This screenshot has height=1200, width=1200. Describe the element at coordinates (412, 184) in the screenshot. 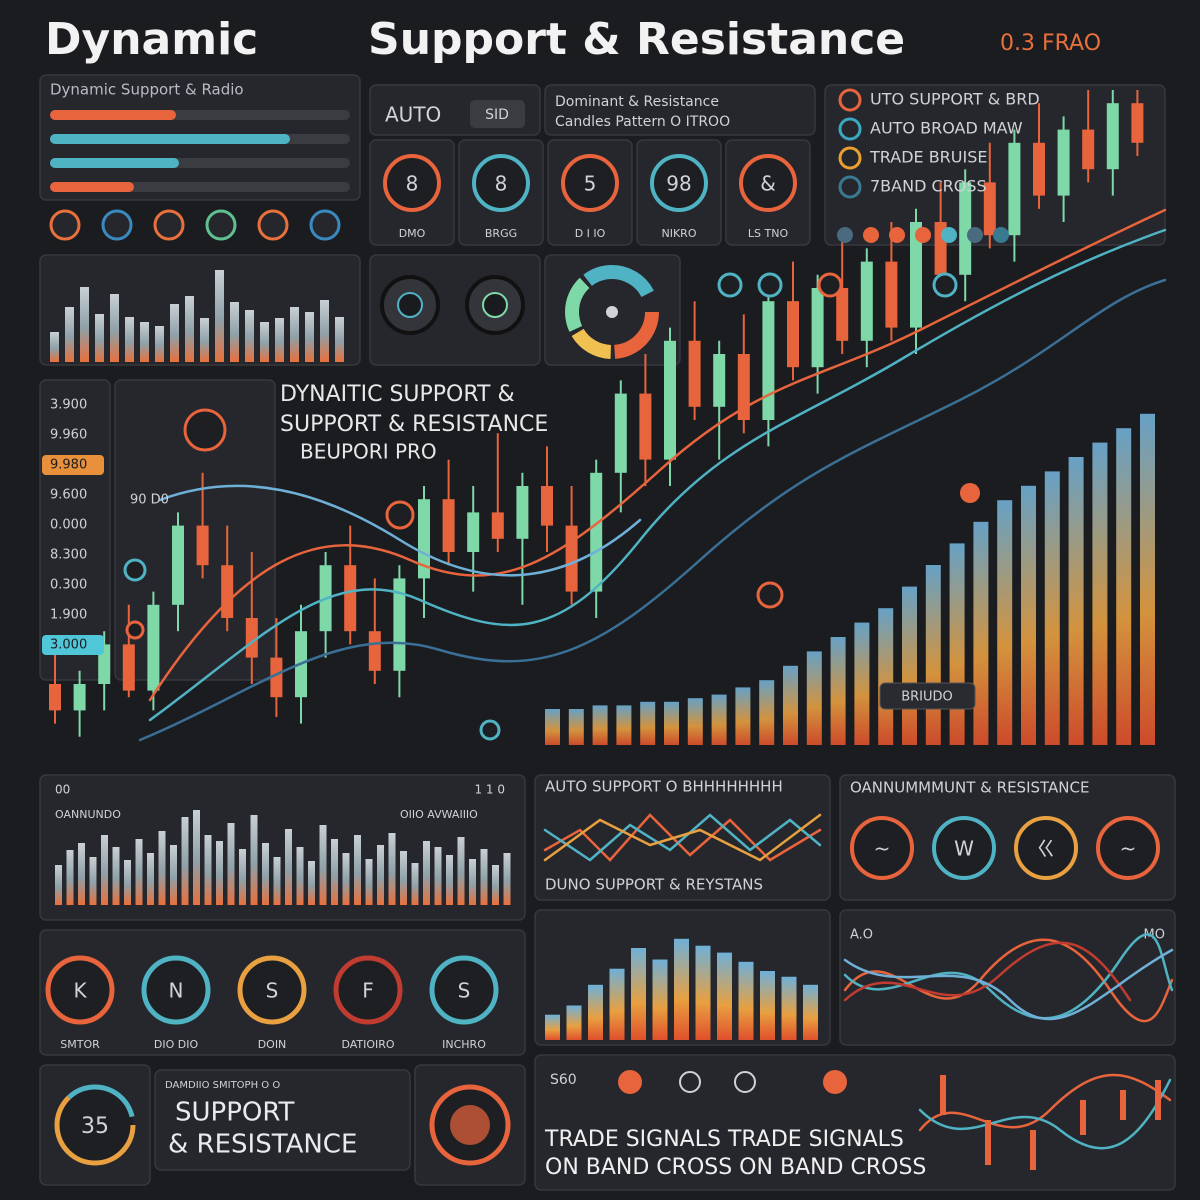

I see `tile-glyph: 8` at that location.